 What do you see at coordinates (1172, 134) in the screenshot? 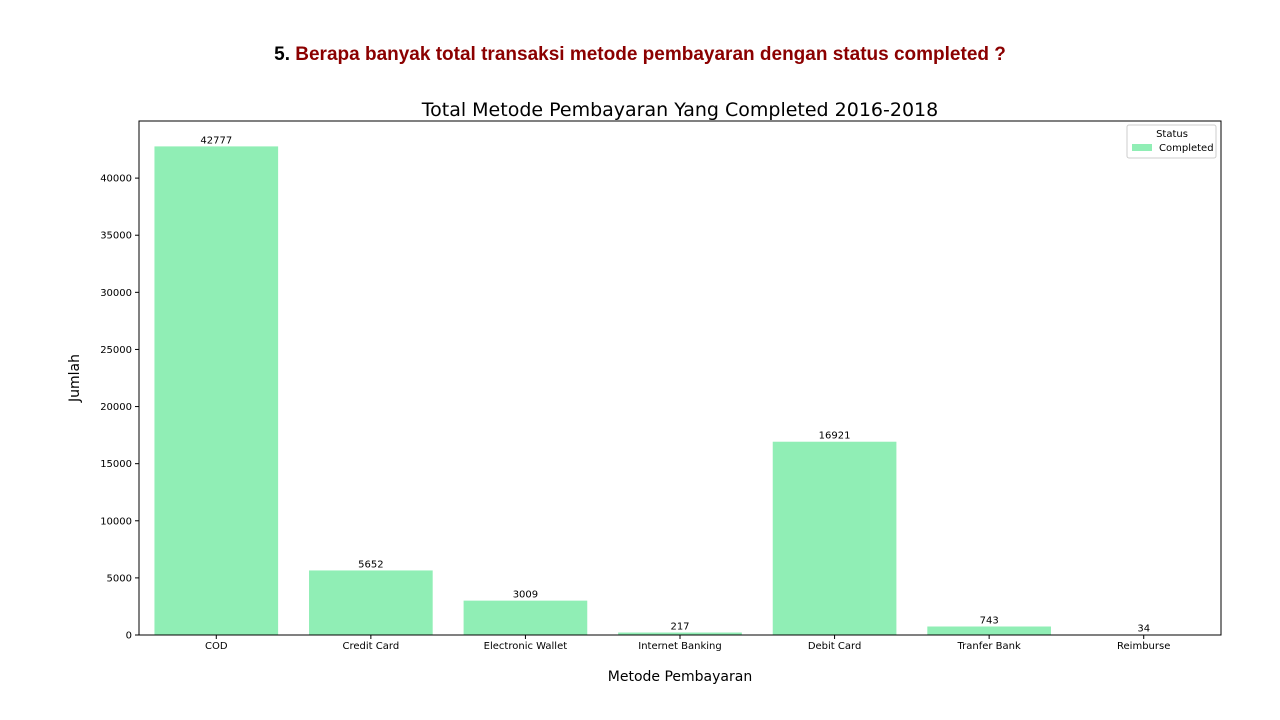
I see `legend-title: Status` at bounding box center [1172, 134].